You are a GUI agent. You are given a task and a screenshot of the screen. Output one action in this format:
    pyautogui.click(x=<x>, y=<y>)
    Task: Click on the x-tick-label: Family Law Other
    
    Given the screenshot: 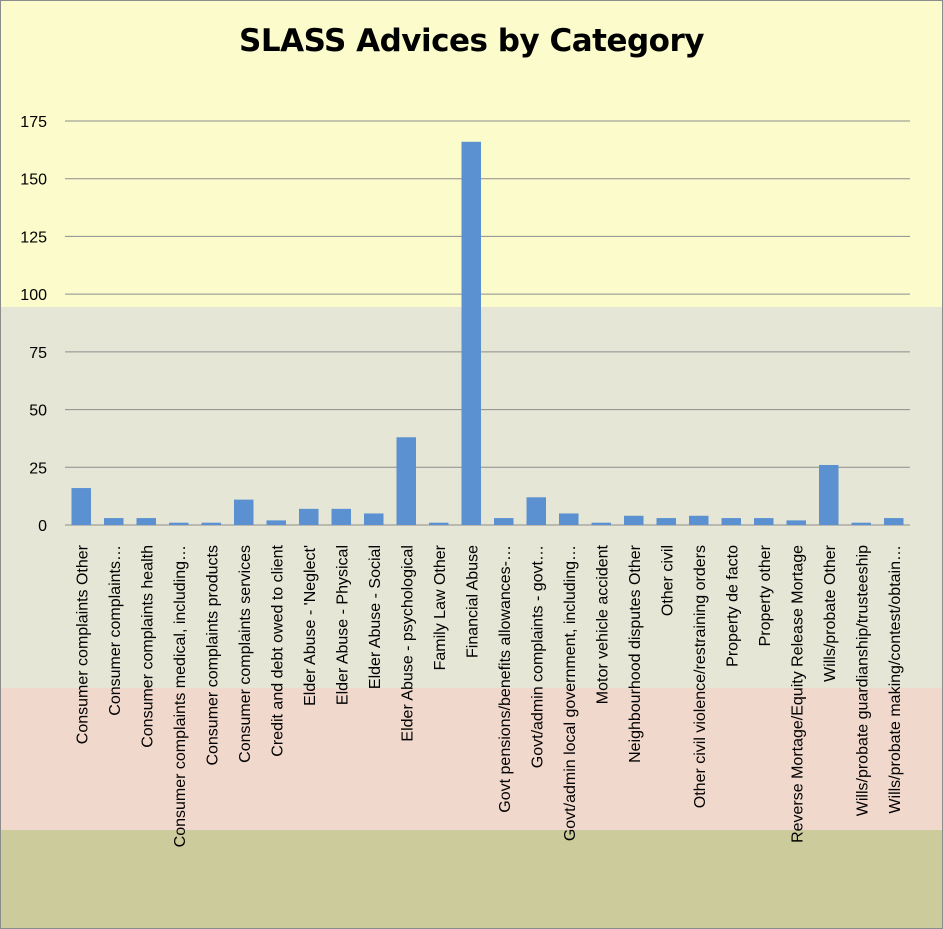 What is the action you would take?
    pyautogui.click(x=440, y=607)
    